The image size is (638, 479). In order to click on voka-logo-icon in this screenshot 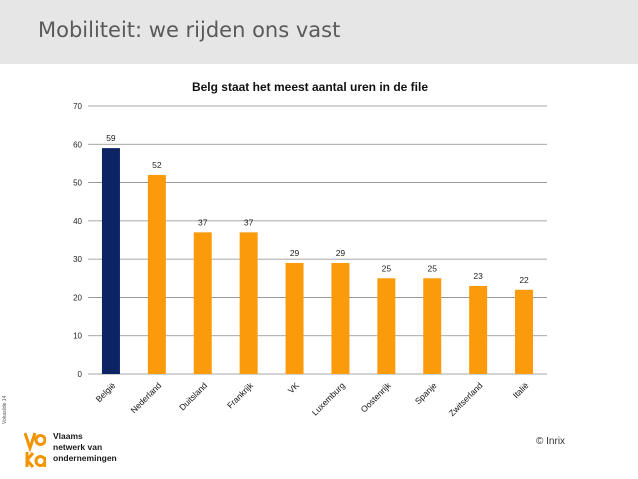, I will do `click(35, 450)`.